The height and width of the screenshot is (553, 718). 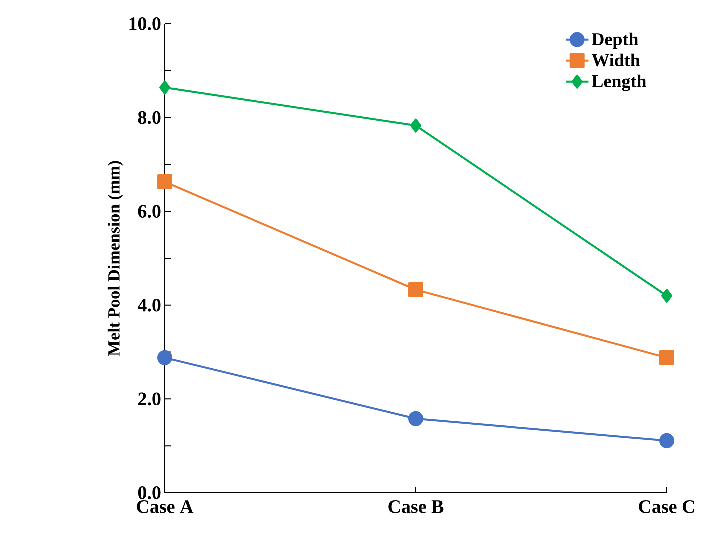 I want to click on y-tick-label: 6.0, so click(x=149, y=211).